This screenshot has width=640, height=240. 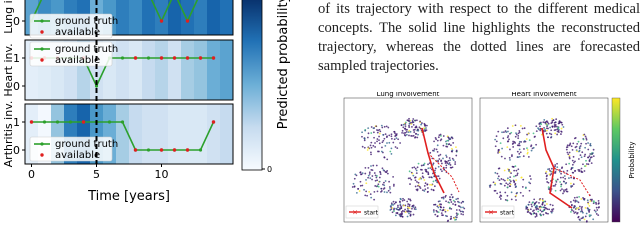 What do you see at coordinates (200, 150) in the screenshot?
I see `ground-truth-marker` at bounding box center [200, 150].